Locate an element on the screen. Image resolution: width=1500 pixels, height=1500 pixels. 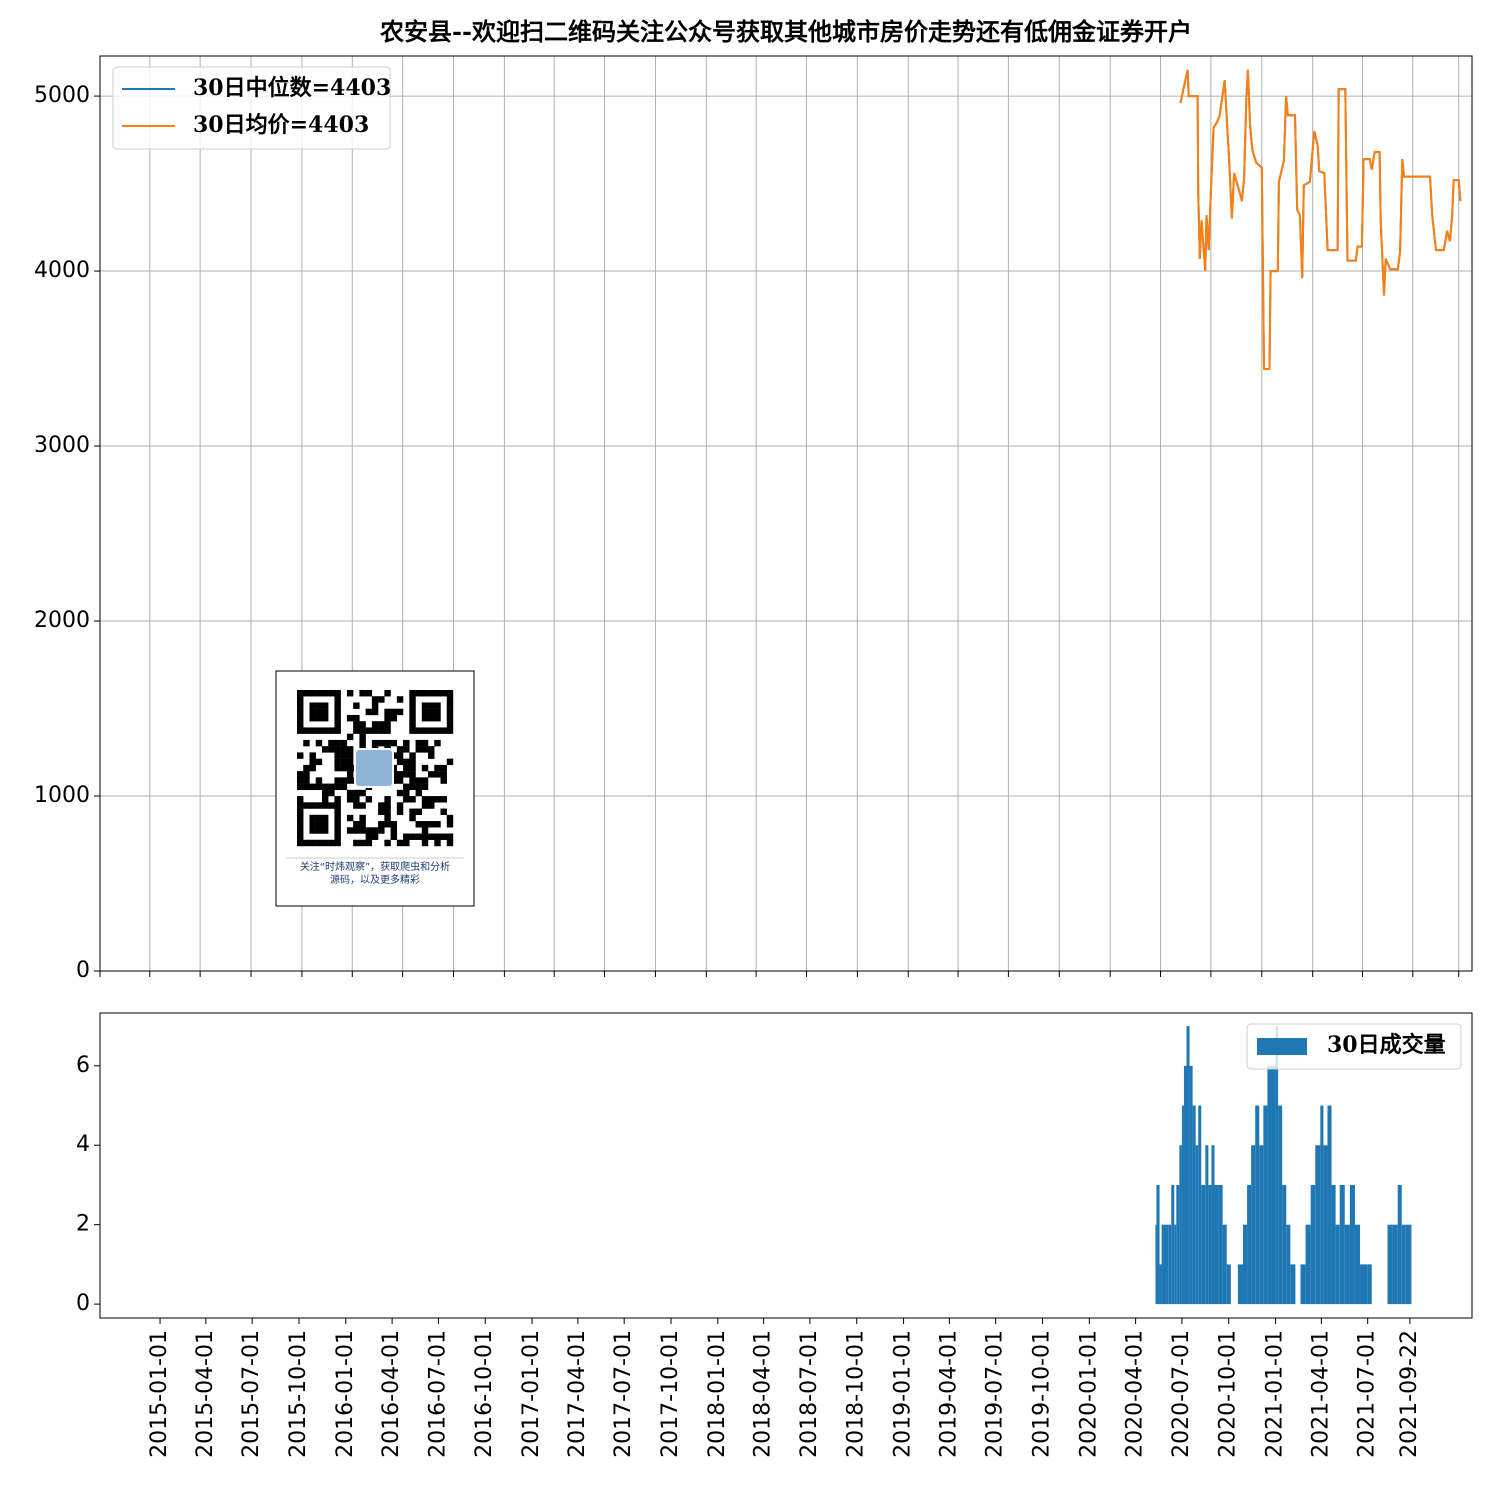
x-tick-label: 2021-04-01 is located at coordinates (1320, 1394).